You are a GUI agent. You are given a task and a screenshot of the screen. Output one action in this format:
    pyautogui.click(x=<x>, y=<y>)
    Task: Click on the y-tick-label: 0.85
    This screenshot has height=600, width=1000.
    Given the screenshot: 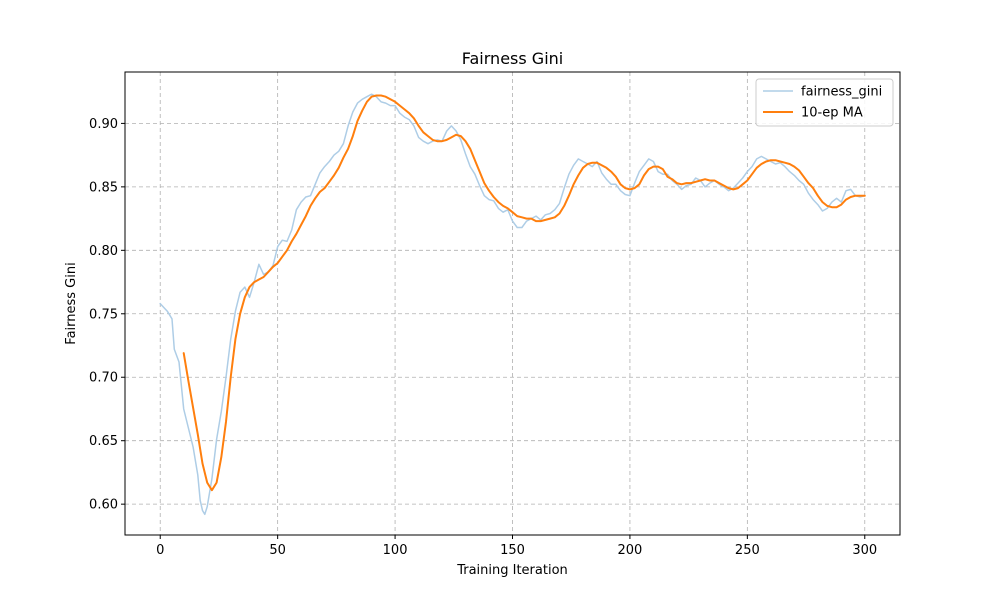 What is the action you would take?
    pyautogui.click(x=103, y=187)
    